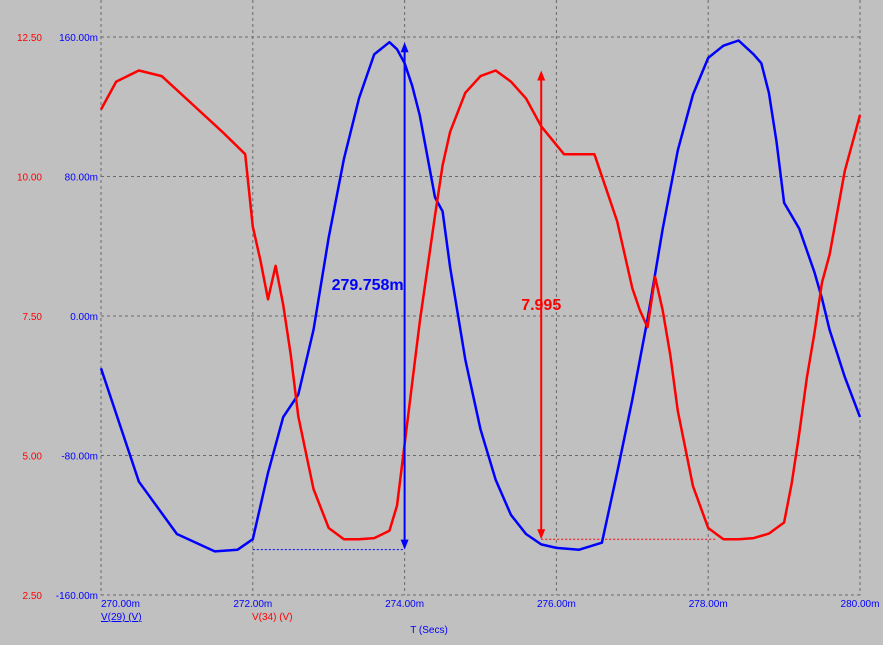 The height and width of the screenshot is (645, 883). What do you see at coordinates (81, 178) in the screenshot?
I see `y-right-tick-label: 80.00m` at bounding box center [81, 178].